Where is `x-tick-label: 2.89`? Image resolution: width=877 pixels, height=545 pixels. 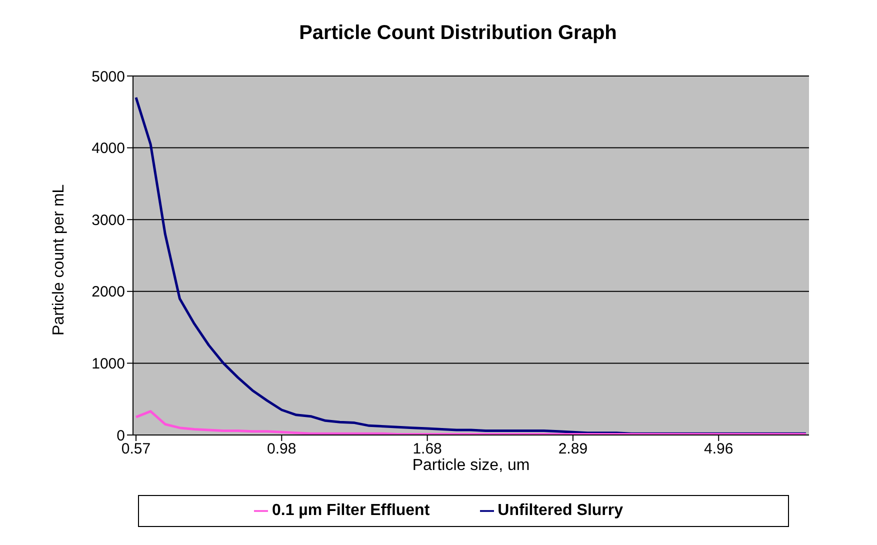 x-tick-label: 2.89 is located at coordinates (573, 449).